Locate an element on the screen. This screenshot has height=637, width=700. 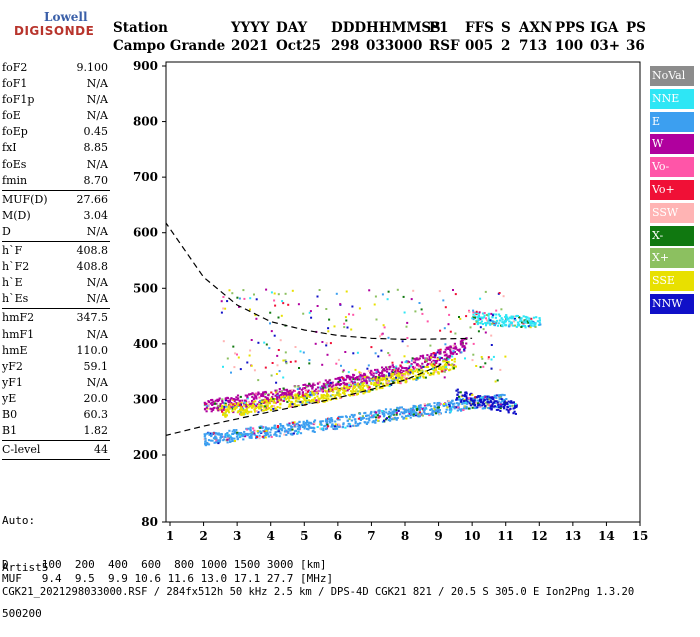
param-value: 408.8 is located at coordinates (92, 267).